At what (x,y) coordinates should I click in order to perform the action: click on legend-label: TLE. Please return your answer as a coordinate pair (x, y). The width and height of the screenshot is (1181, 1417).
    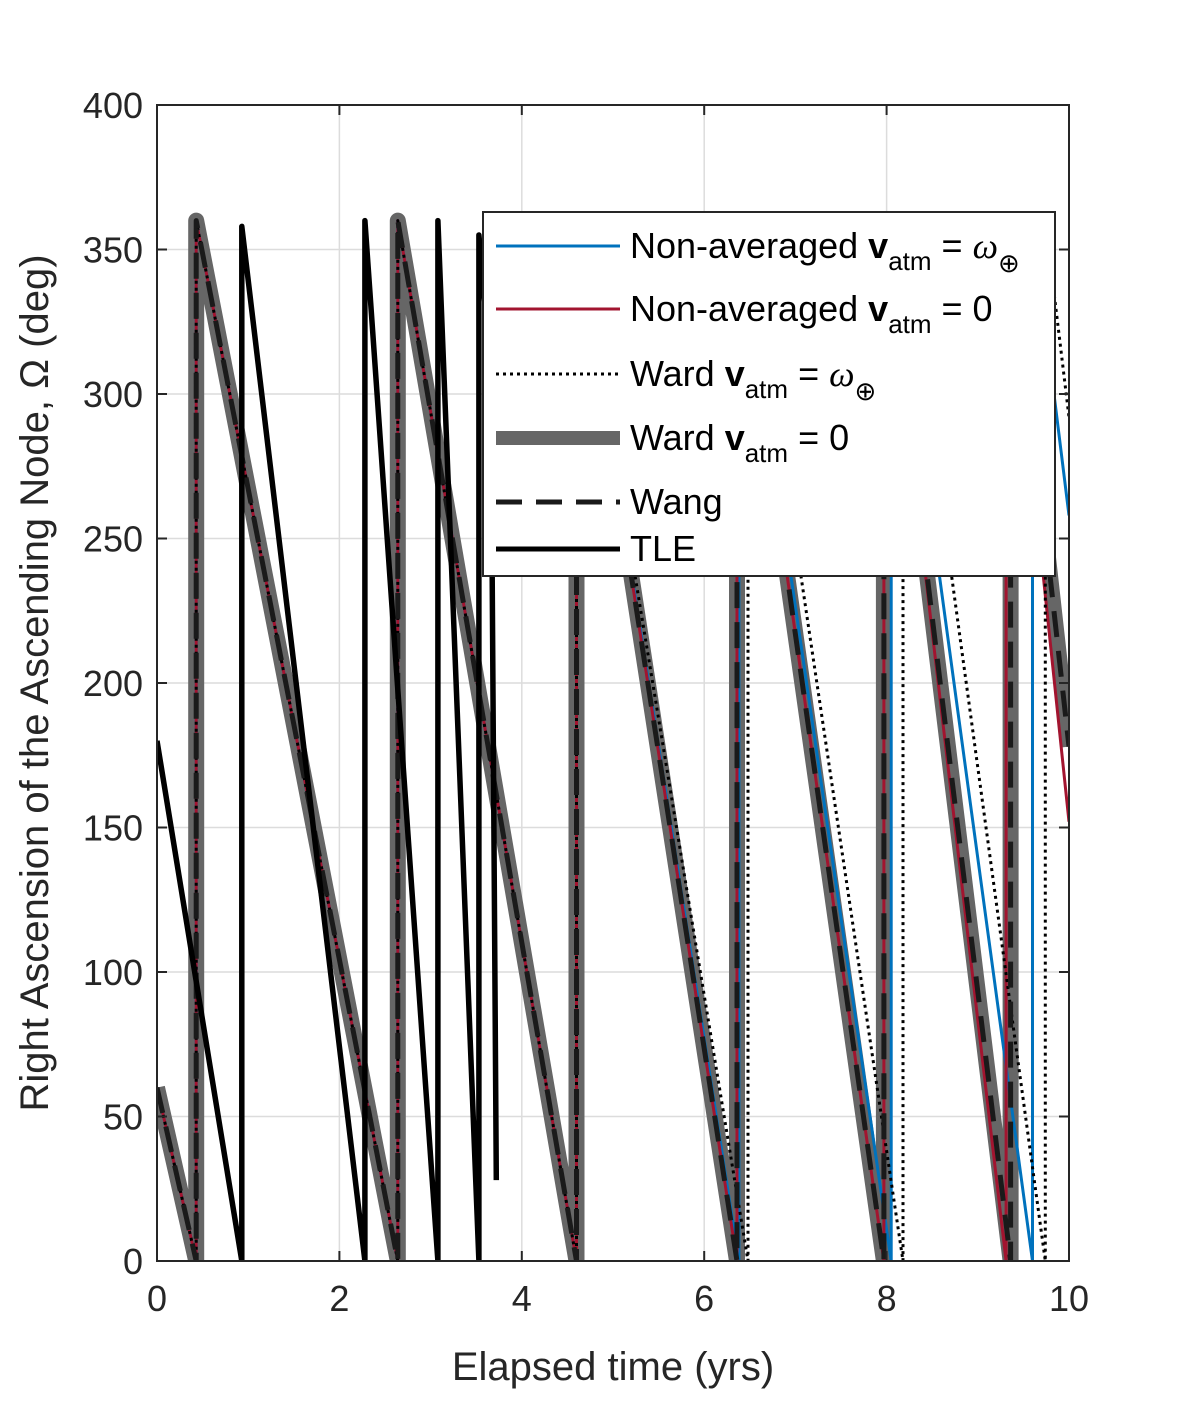
    Looking at the image, I should click on (663, 548).